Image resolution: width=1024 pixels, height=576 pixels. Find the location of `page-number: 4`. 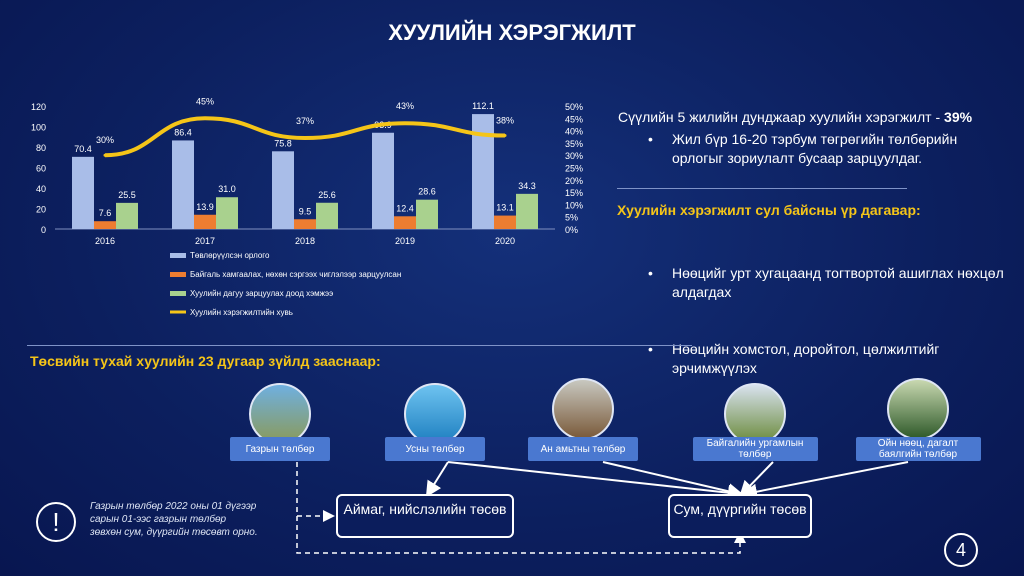

page-number: 4 is located at coordinates (961, 550).